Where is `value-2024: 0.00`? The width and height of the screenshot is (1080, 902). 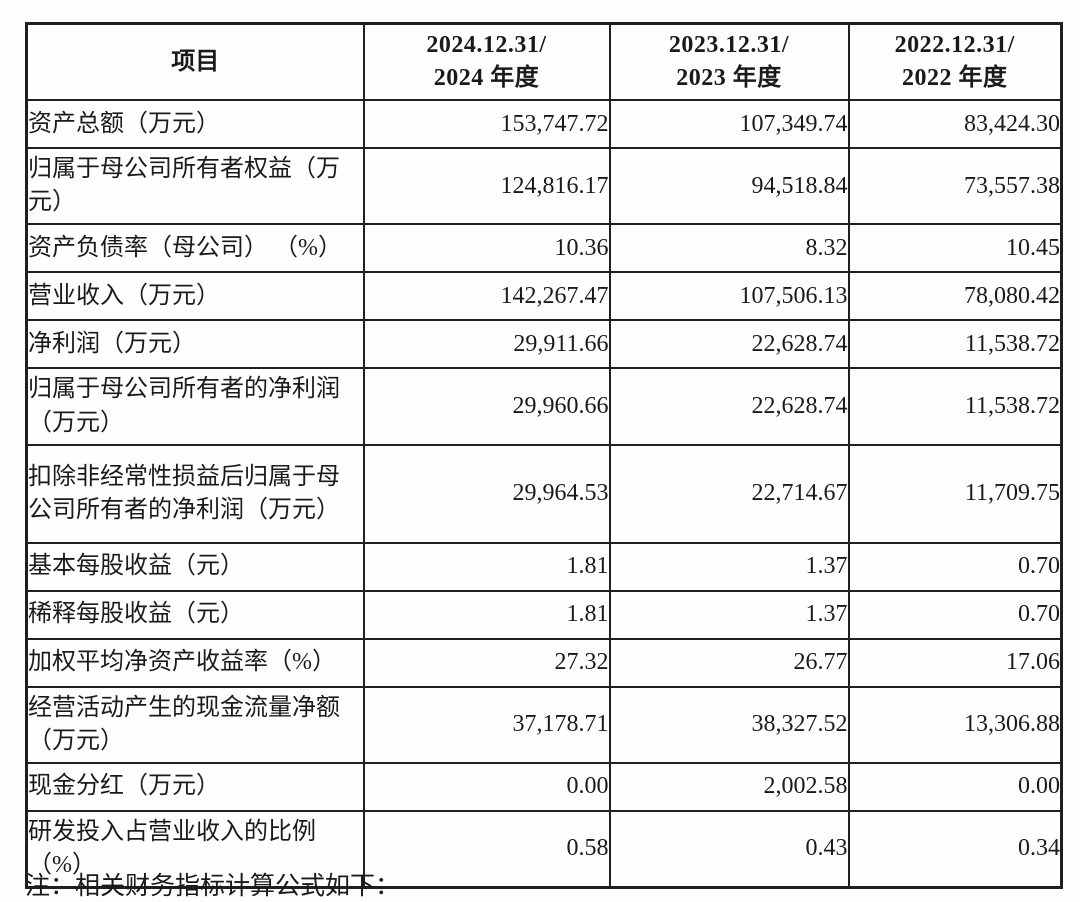
value-2024: 0.00 is located at coordinates (486, 786).